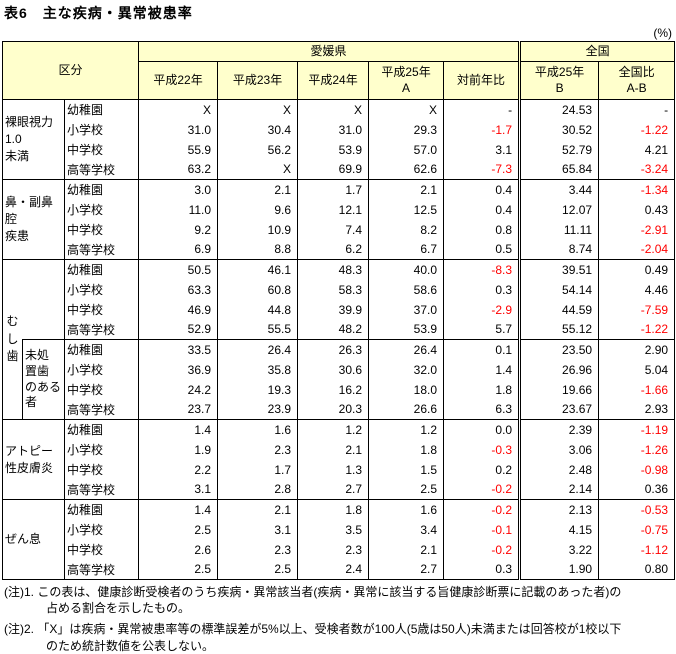 The image size is (676, 654). I want to click on value-cell: 53.9, so click(333, 149).